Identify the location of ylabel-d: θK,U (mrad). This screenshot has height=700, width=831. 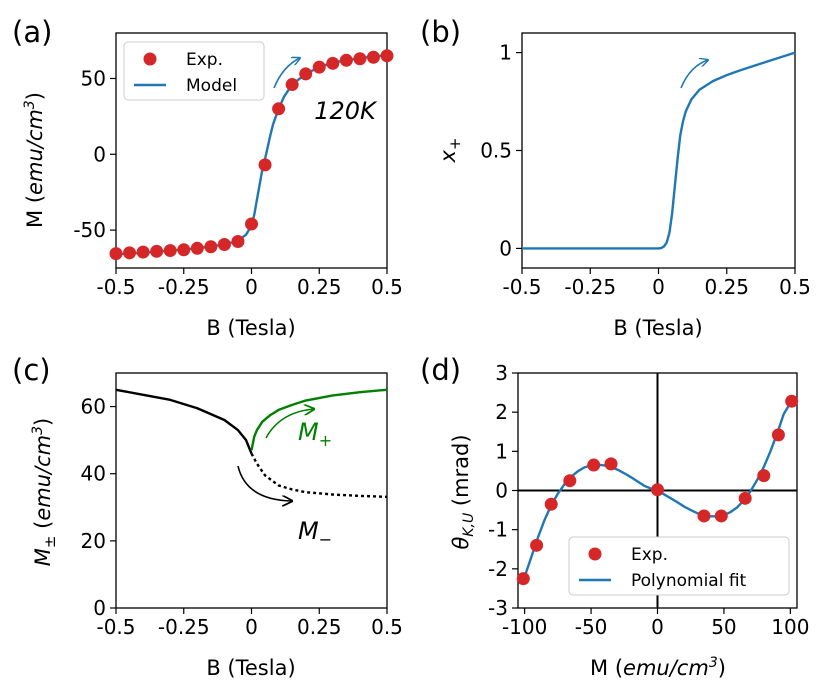
(463, 491).